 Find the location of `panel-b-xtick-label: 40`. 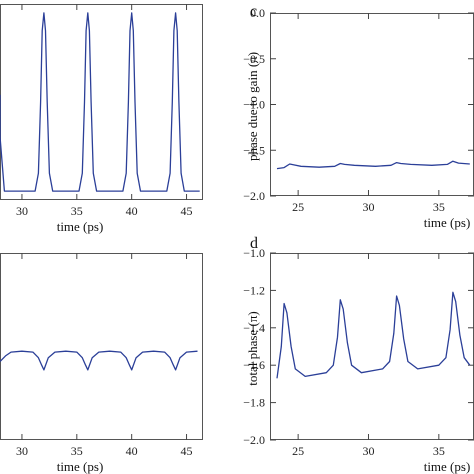

panel-b-xtick-label: 40 is located at coordinates (132, 451).